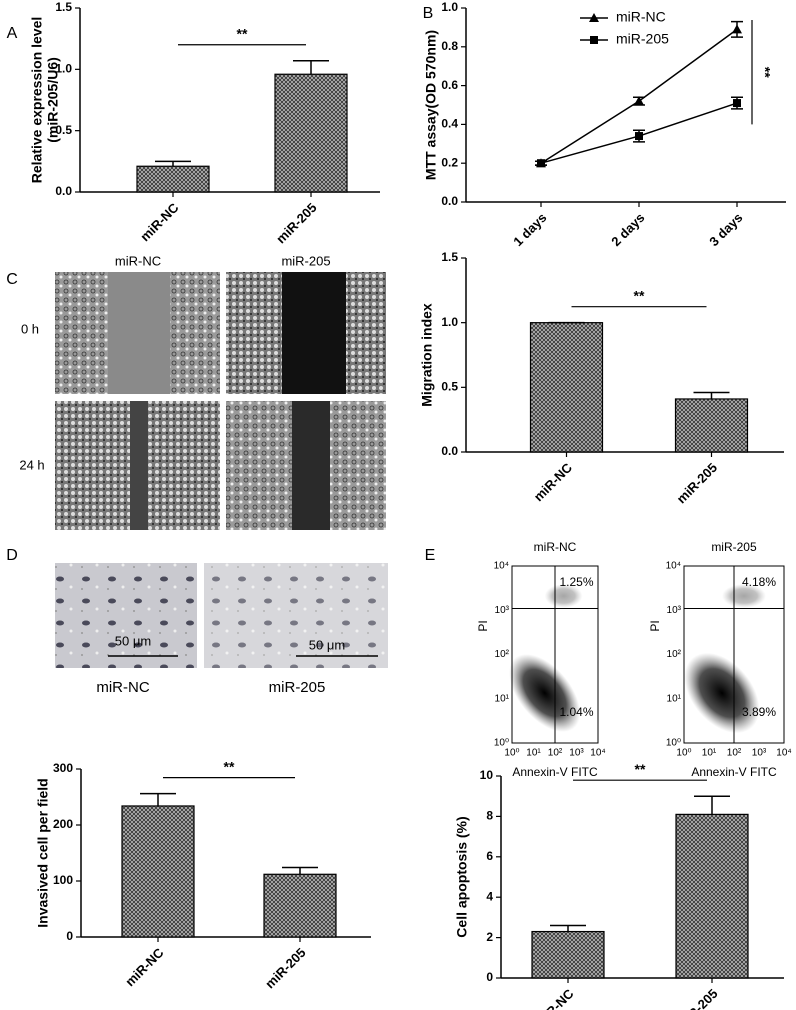 The image size is (796, 1010). I want to click on legend-label: miR-NC, so click(641, 17).